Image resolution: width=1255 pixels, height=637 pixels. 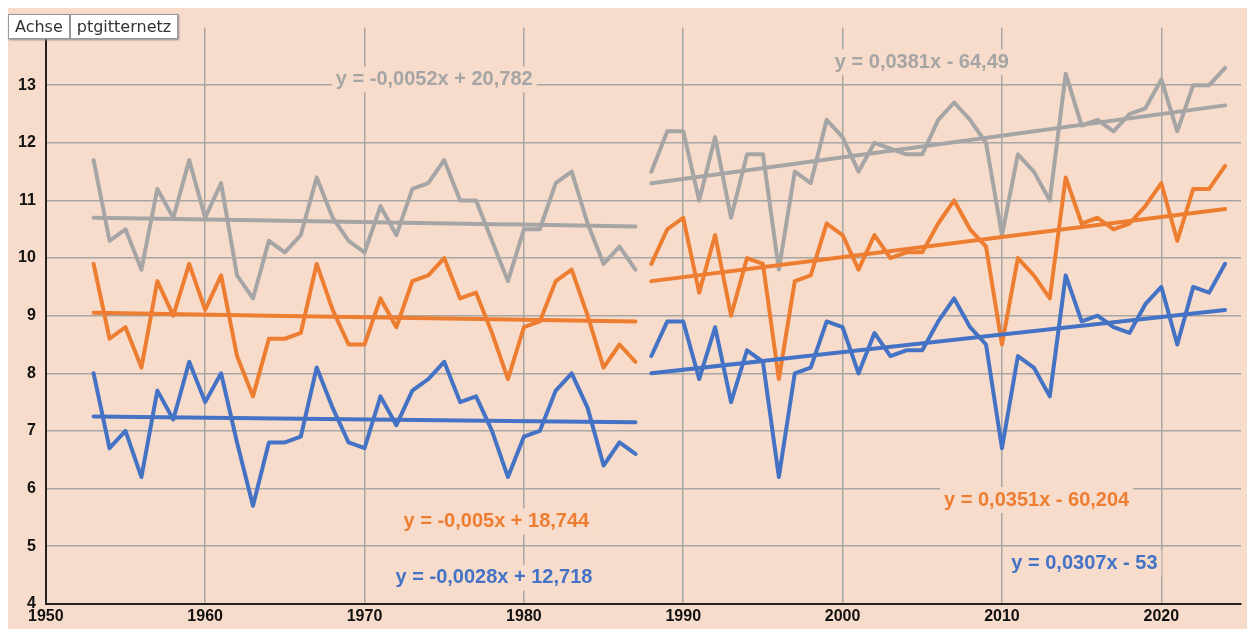 What do you see at coordinates (524, 615) in the screenshot?
I see `x-tick-label: 1980` at bounding box center [524, 615].